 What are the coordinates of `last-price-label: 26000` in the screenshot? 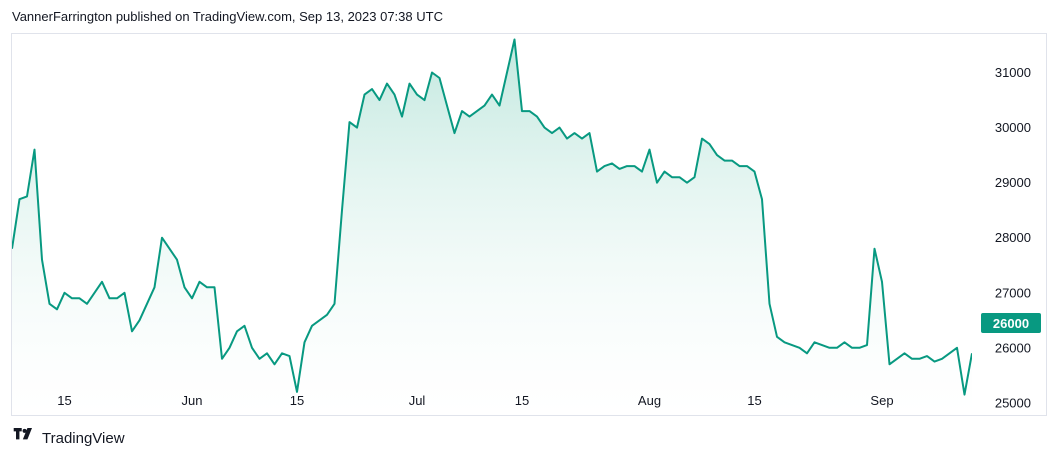 It's located at (1011, 323).